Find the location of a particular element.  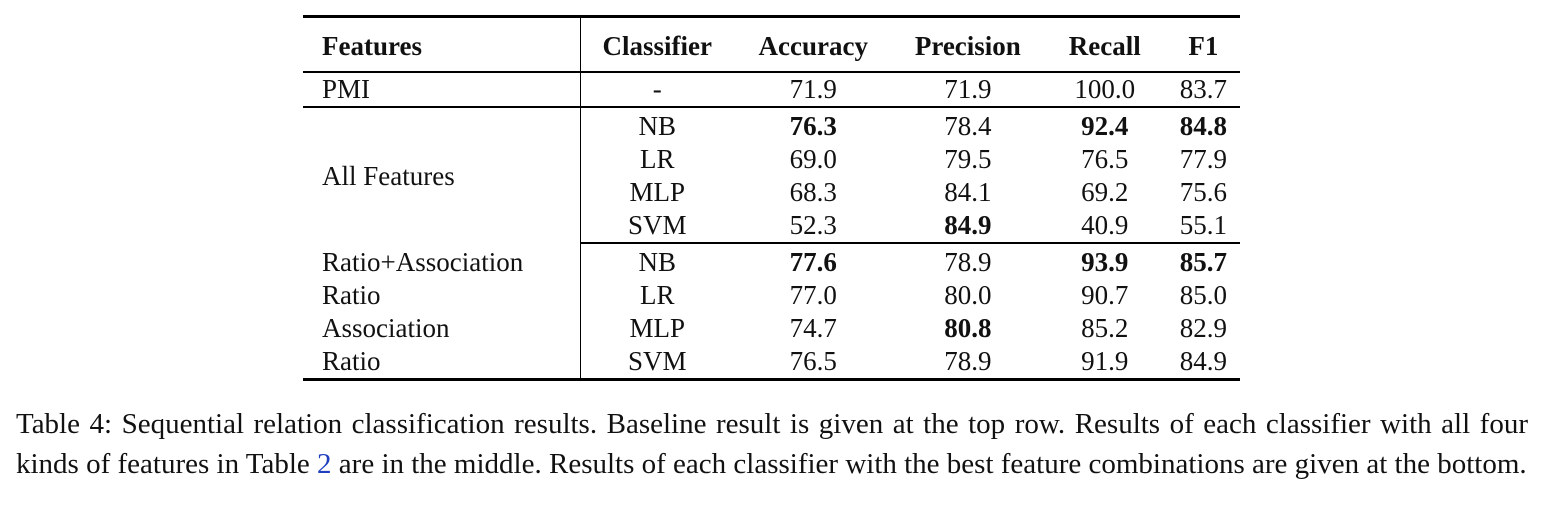

cell-accuracy: 76.5 is located at coordinates (813, 361).